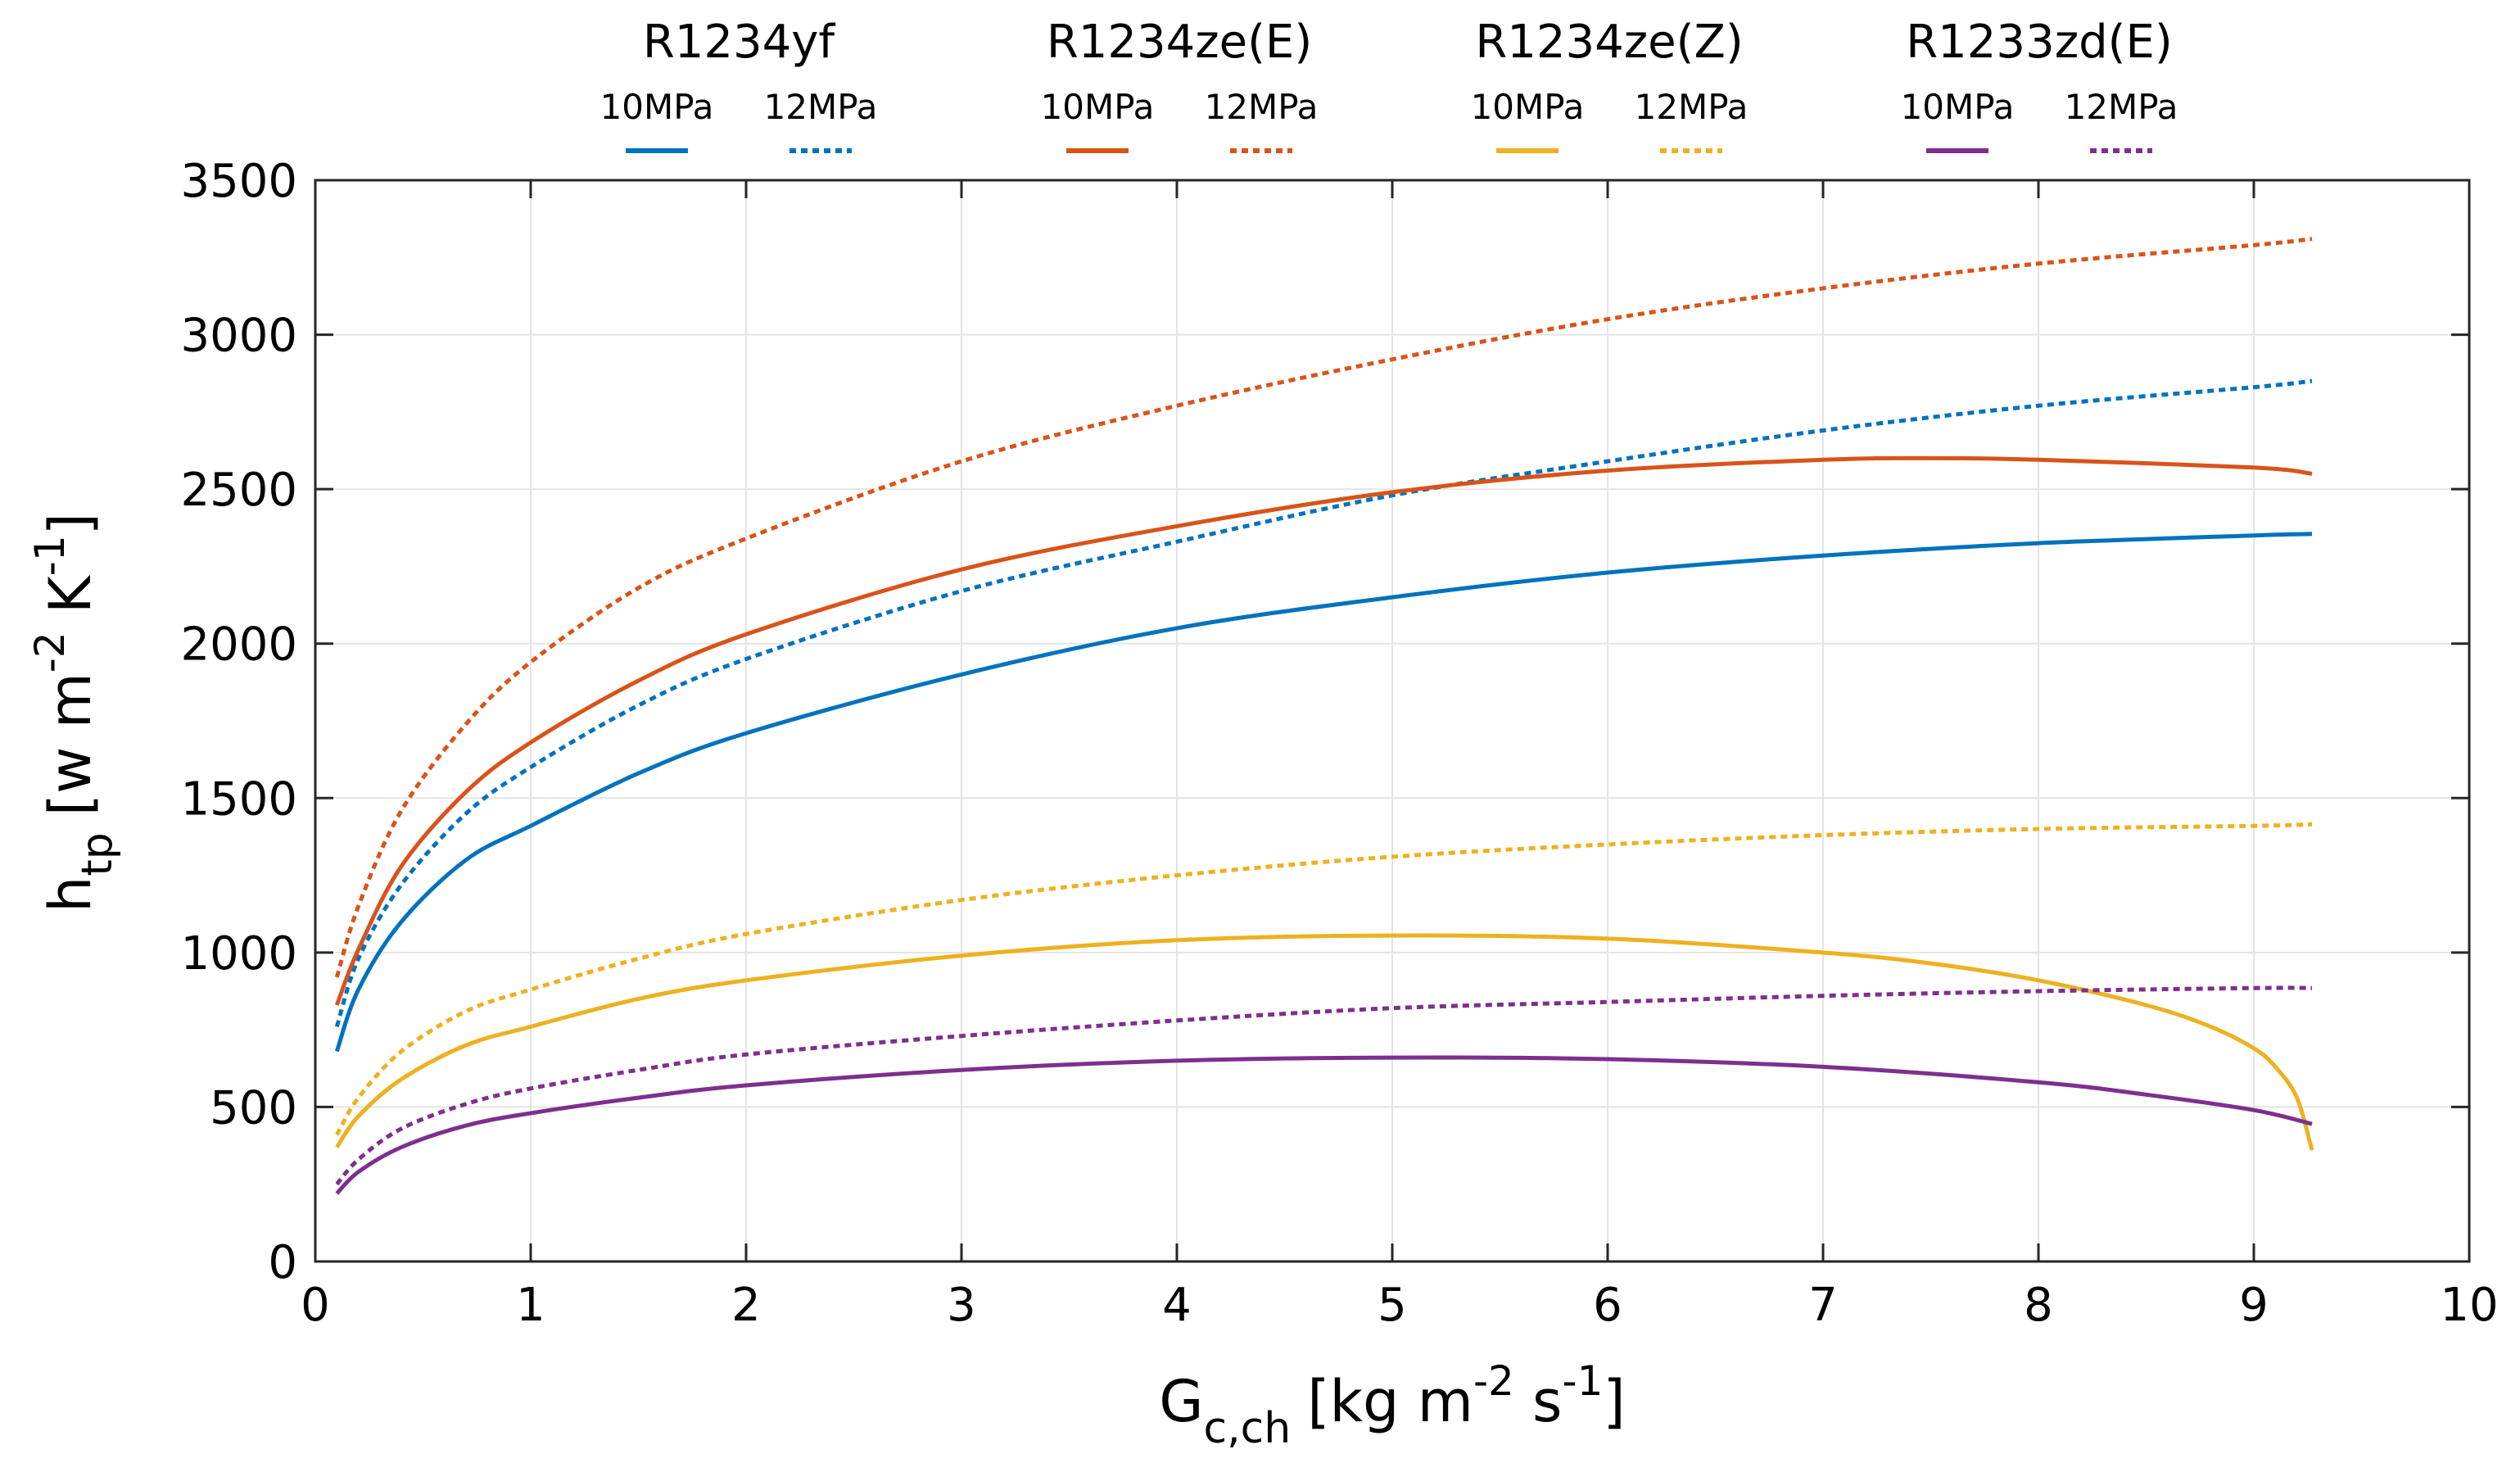 The width and height of the screenshot is (2520, 1481). What do you see at coordinates (70, 894) in the screenshot?
I see `y-axis-title-base: h` at bounding box center [70, 894].